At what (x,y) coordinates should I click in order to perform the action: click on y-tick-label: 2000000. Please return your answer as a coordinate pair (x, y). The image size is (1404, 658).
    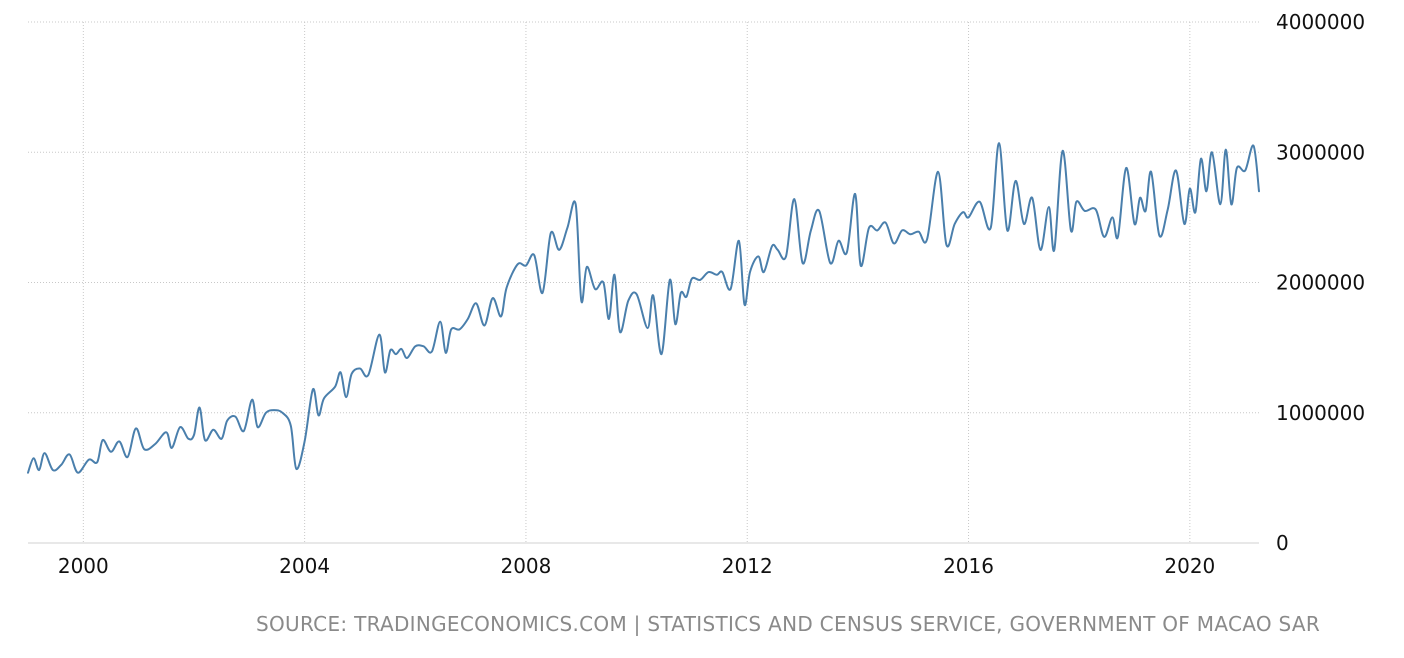
    Looking at the image, I should click on (1320, 283).